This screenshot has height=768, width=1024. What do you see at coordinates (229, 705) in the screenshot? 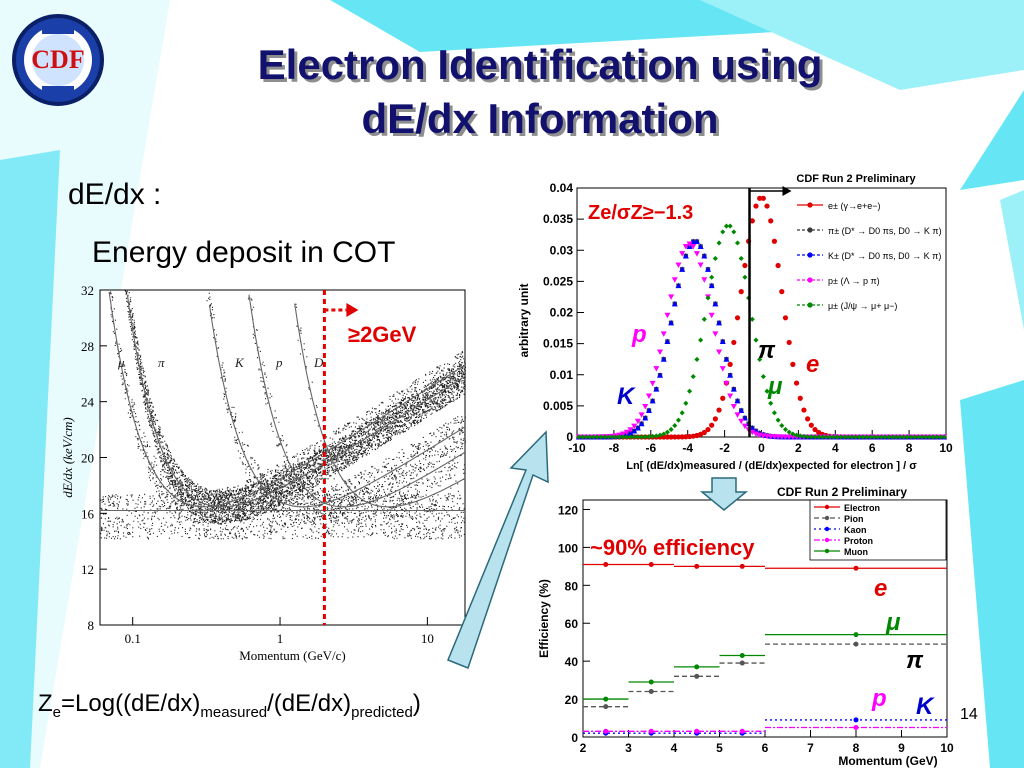
I see `ze-formula: Ze=Log((dE/dx)measured/(dE/dx)predicted)` at bounding box center [229, 705].